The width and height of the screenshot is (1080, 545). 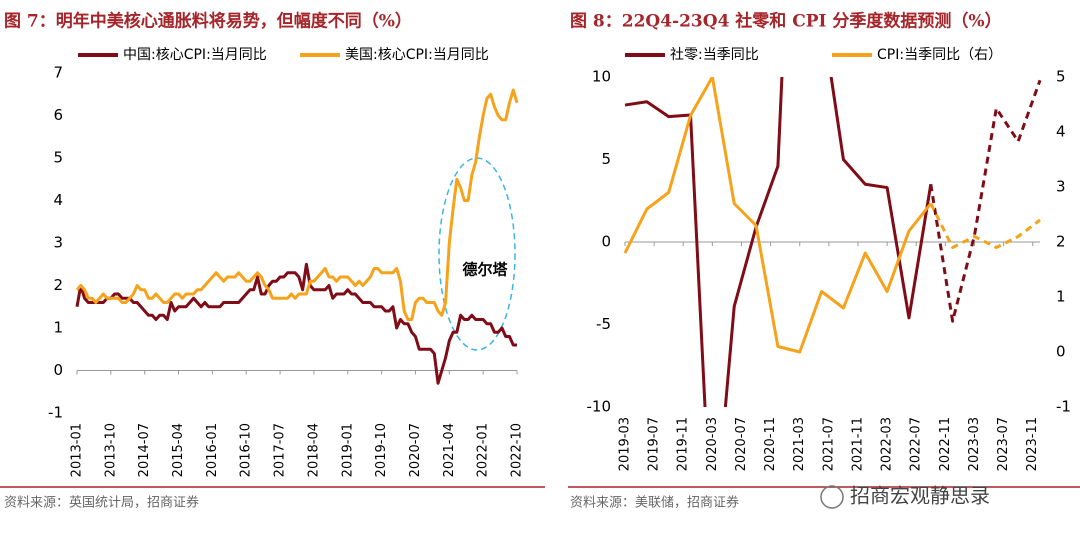 What do you see at coordinates (58, 115) in the screenshot?
I see `y-tick-label: 6` at bounding box center [58, 115].